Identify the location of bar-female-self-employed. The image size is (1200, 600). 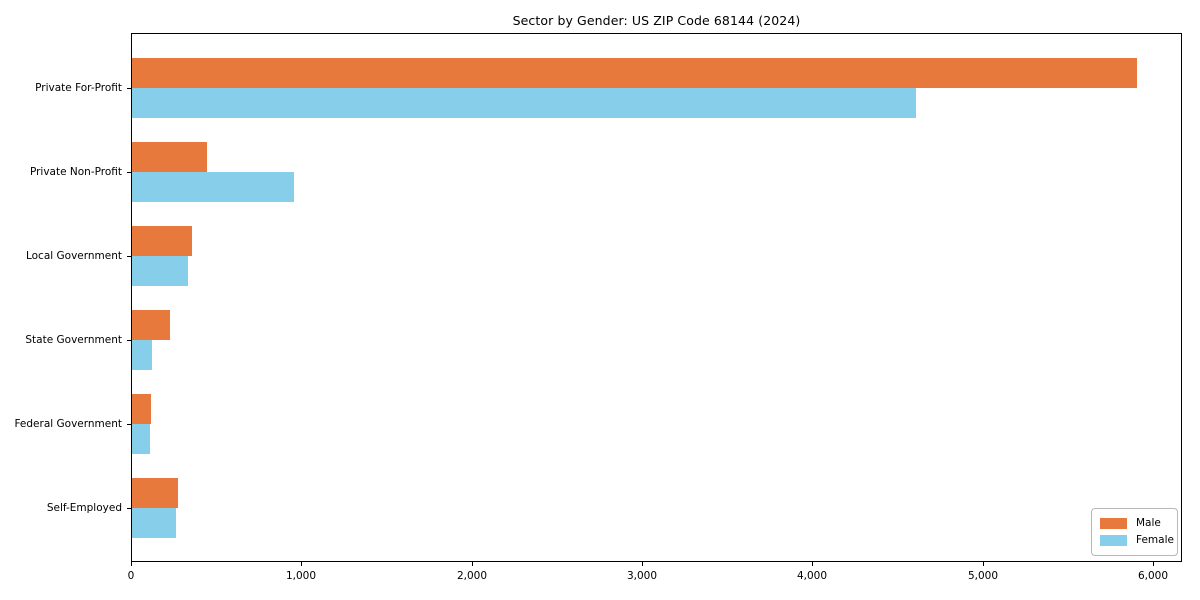
(154, 523).